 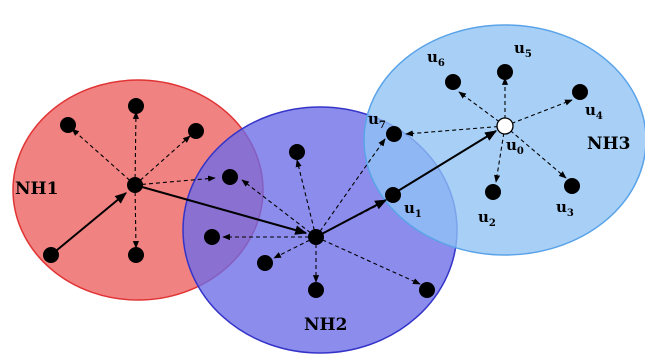 What do you see at coordinates (394, 134) in the screenshot?
I see `node-u7` at bounding box center [394, 134].